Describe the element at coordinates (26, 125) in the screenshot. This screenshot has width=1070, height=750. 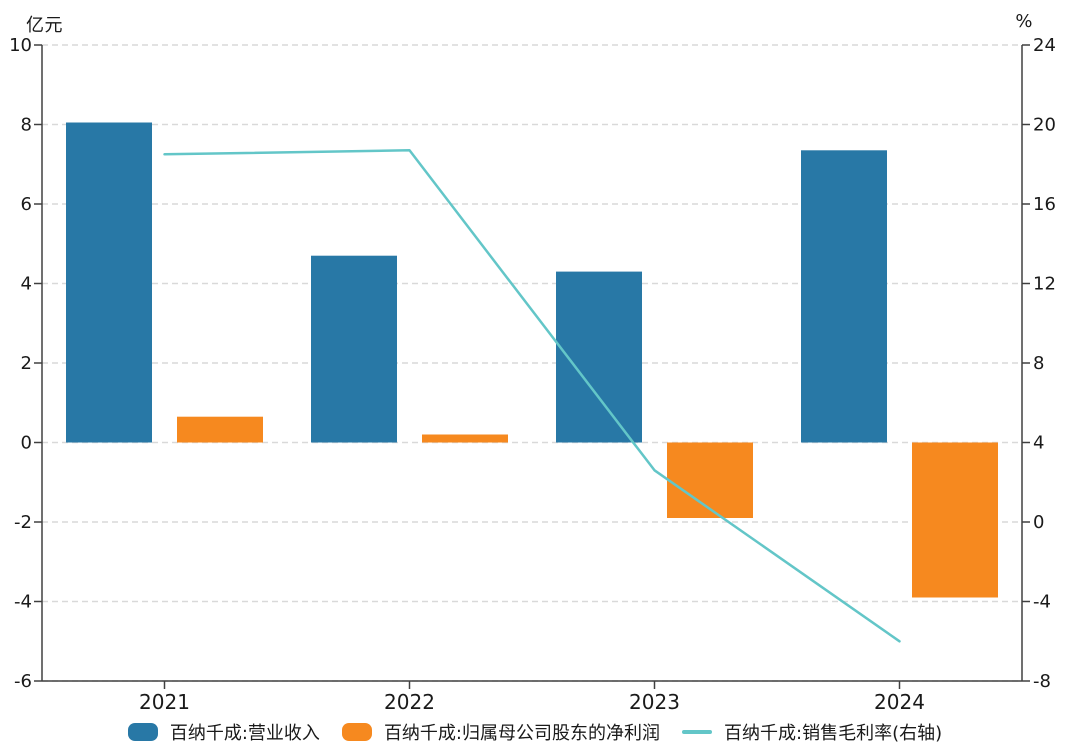
I see `left-axis-tick-label: 8` at that location.